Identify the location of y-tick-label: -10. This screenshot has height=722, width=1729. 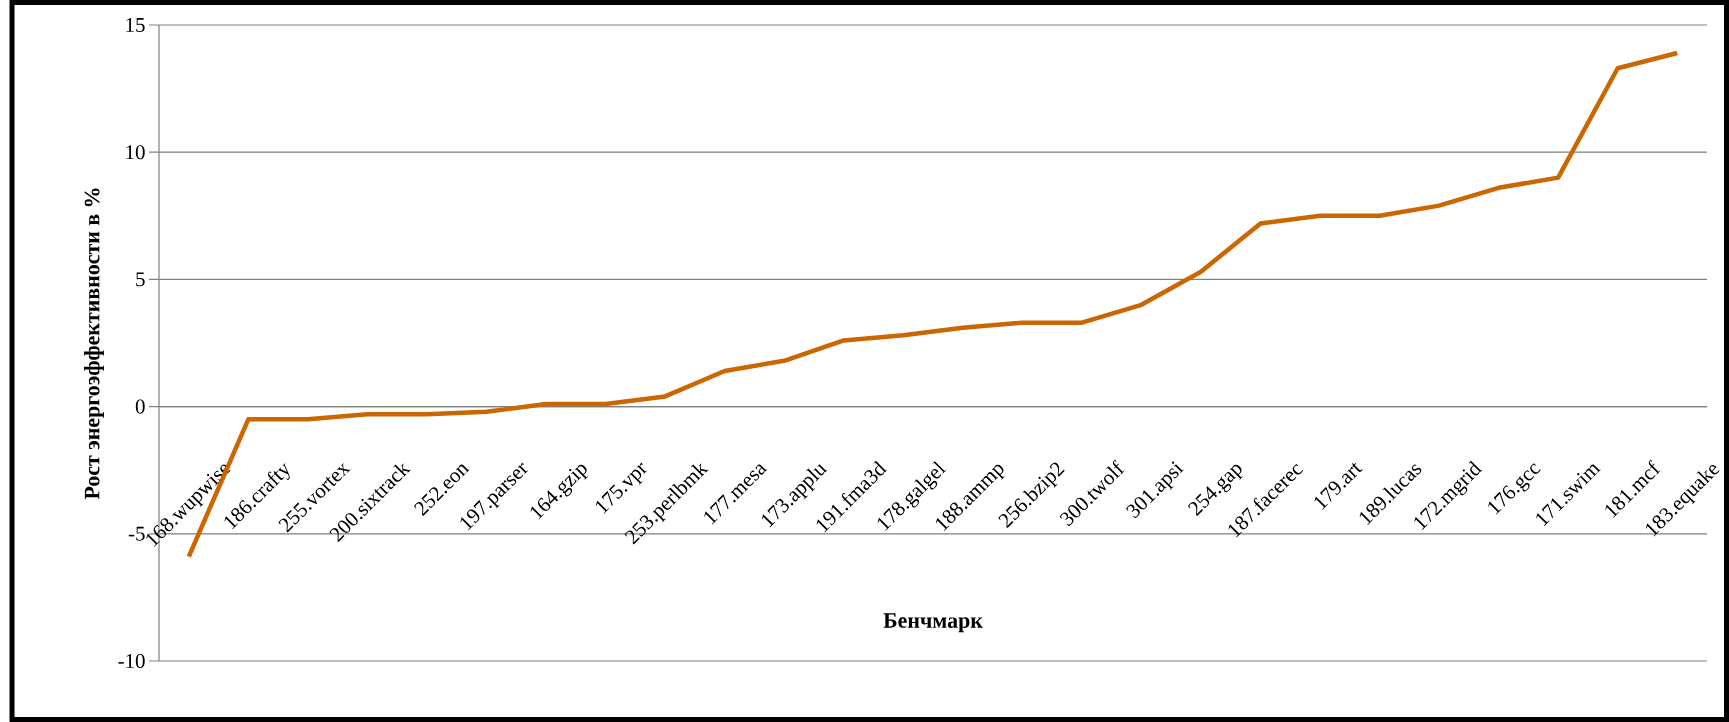
(131, 661).